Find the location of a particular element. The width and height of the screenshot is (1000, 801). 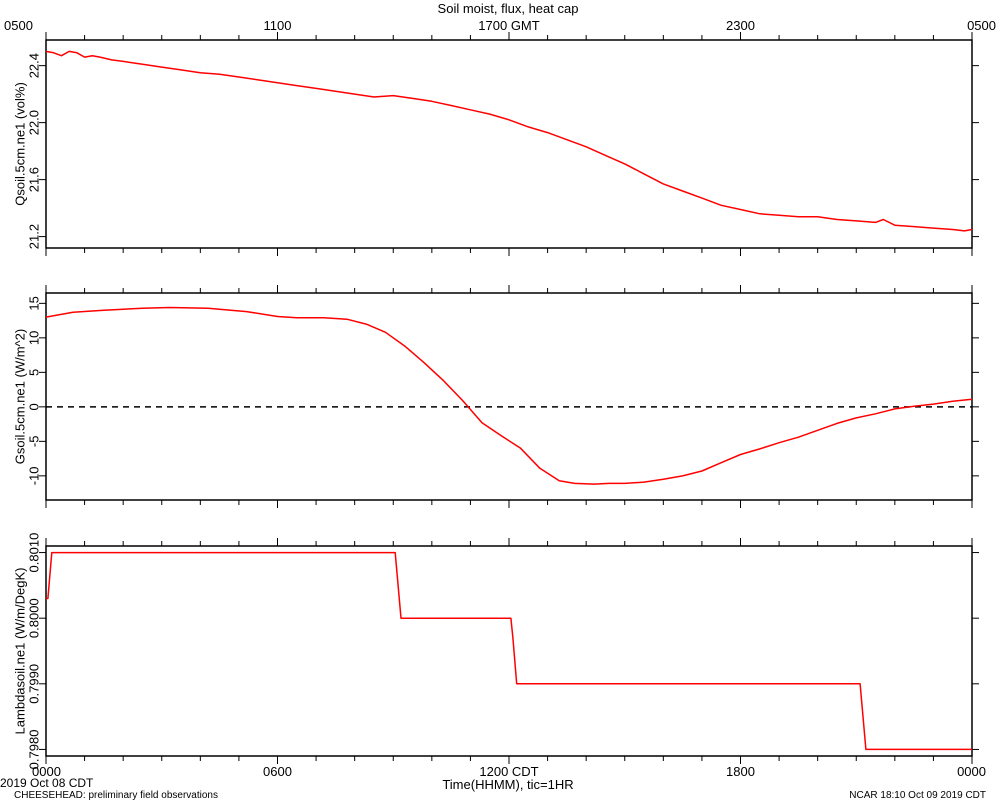

y-tick-label: -5 is located at coordinates (33, 442).